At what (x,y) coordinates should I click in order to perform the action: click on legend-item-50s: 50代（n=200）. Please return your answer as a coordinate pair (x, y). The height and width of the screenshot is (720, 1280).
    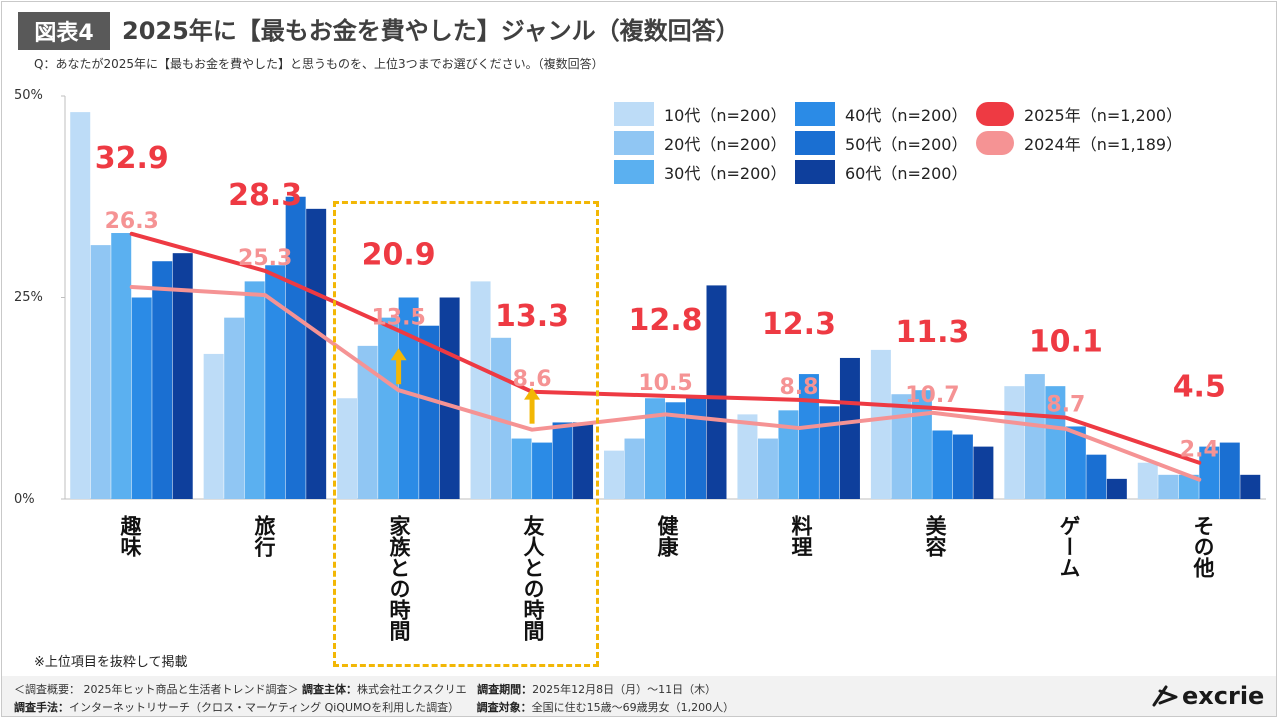
    Looking at the image, I should click on (881, 143).